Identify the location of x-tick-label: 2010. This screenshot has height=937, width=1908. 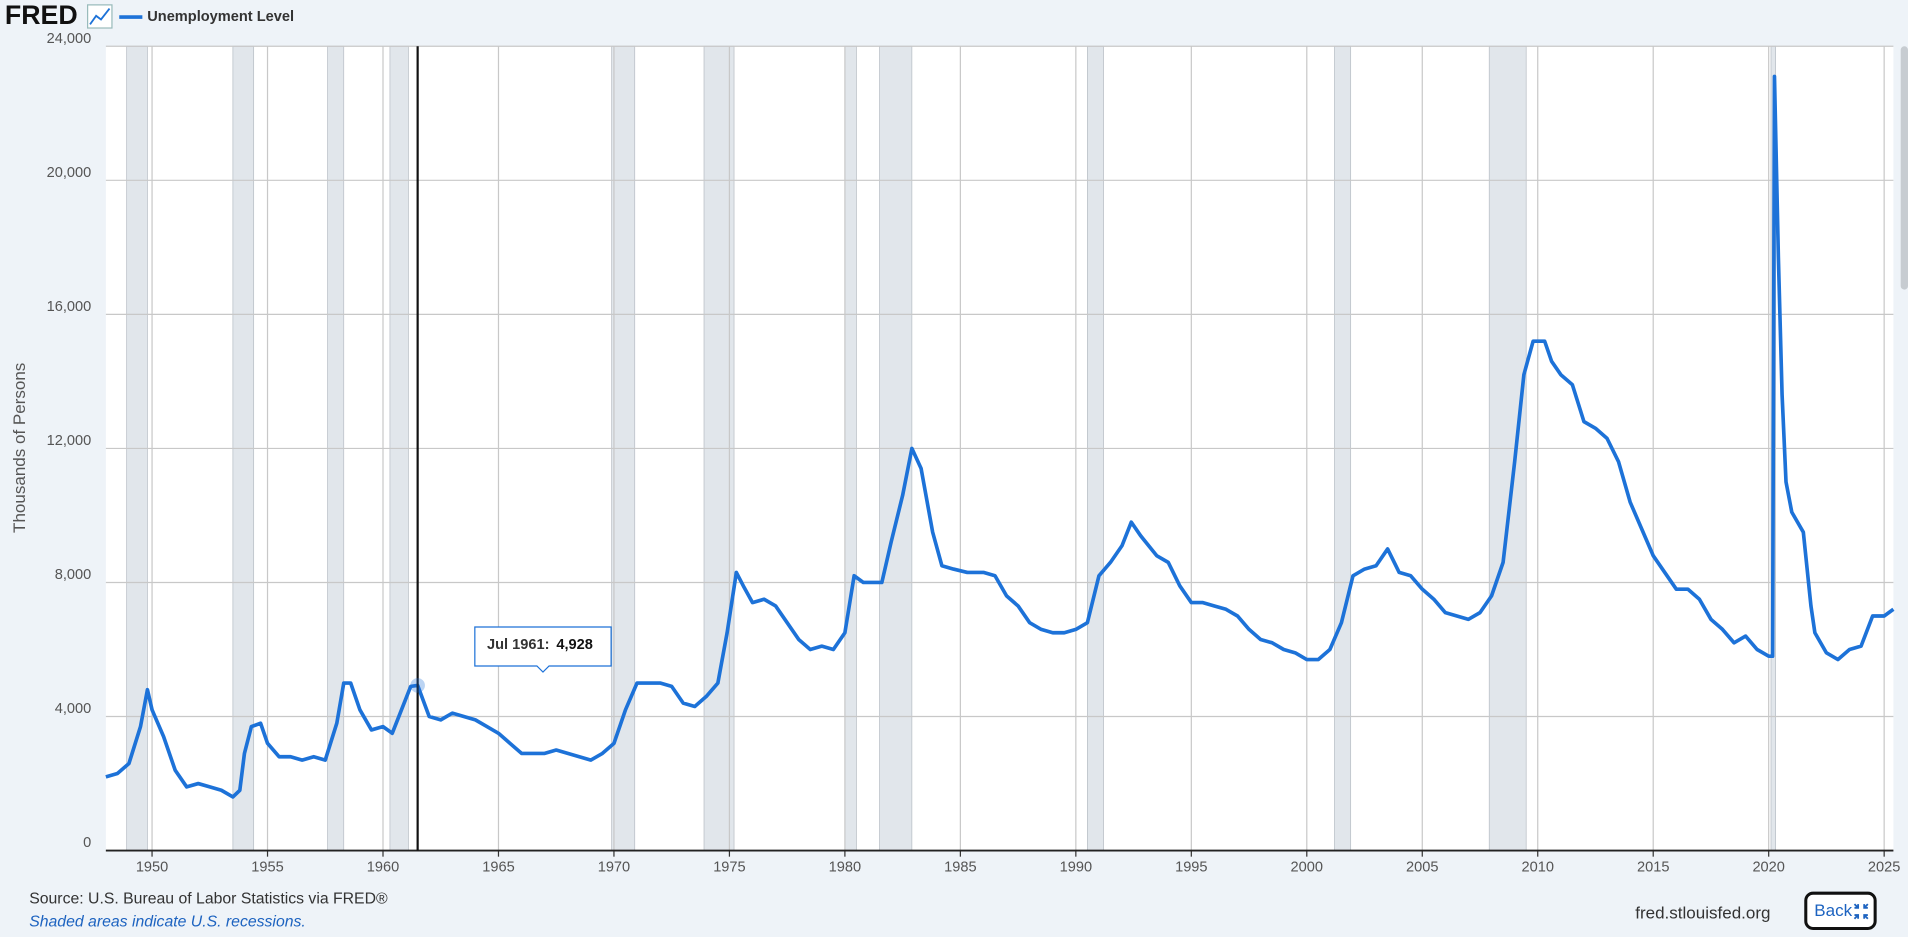
(1538, 867).